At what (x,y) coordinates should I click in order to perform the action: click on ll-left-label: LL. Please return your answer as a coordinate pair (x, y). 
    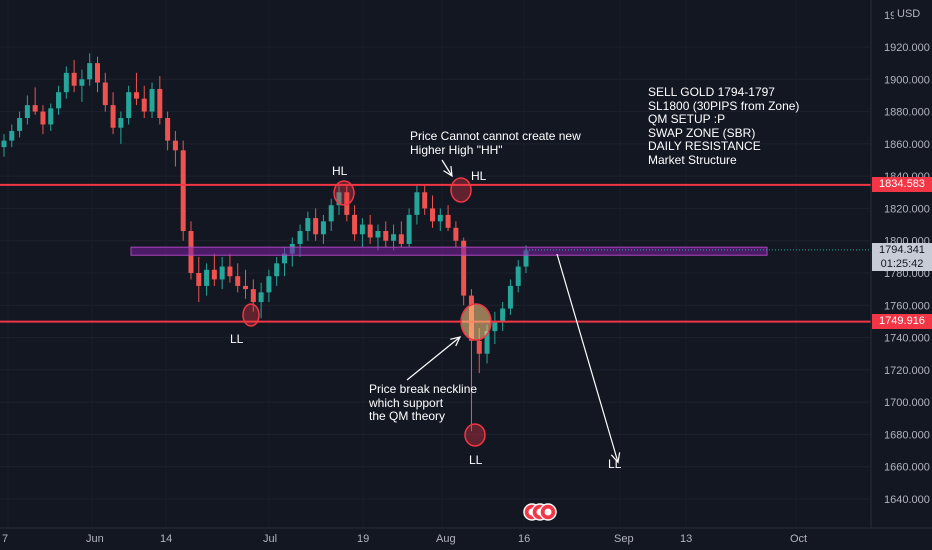
    Looking at the image, I should click on (237, 339).